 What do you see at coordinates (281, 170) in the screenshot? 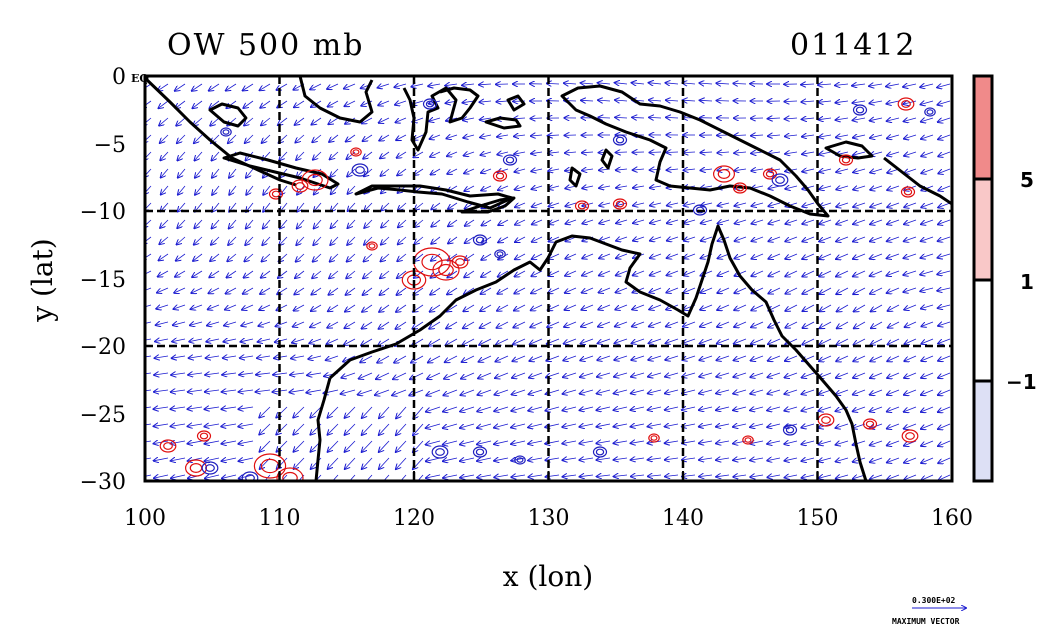
I see `coast-java` at bounding box center [281, 170].